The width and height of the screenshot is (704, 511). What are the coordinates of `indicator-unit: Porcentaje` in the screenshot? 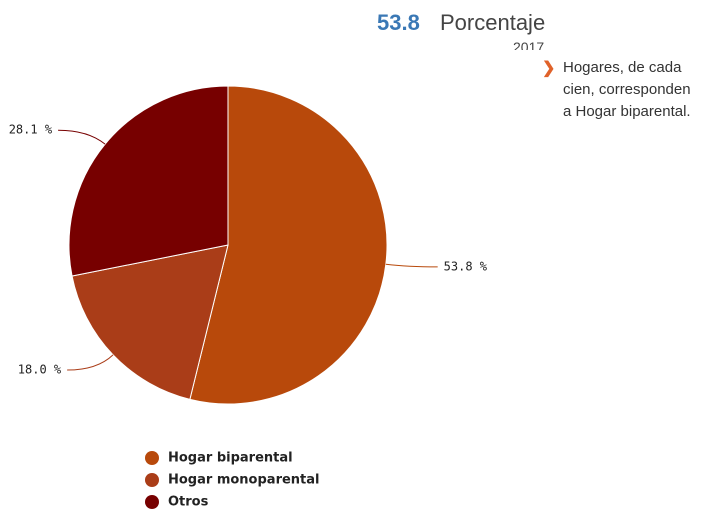 It's located at (493, 22).